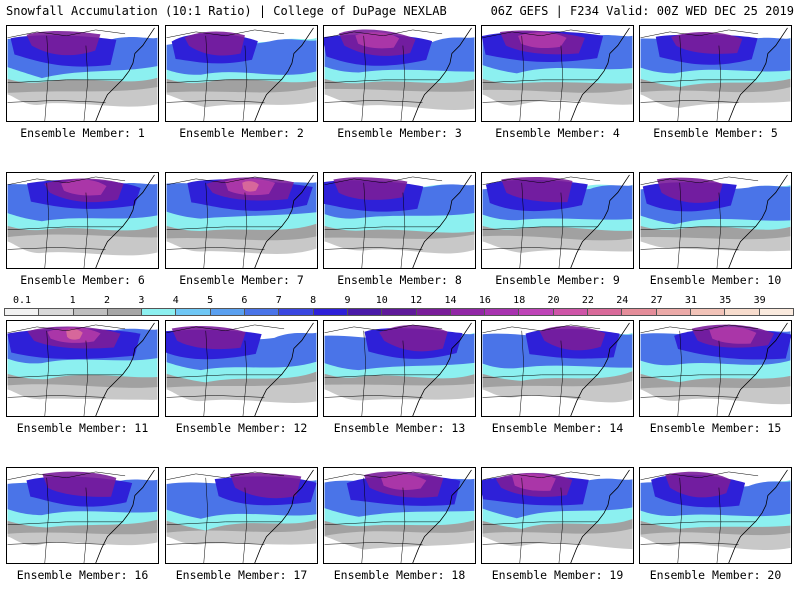 This screenshot has height=600, width=800. I want to click on ensemble-panel: Ensemble Member: 5, so click(715, 82).